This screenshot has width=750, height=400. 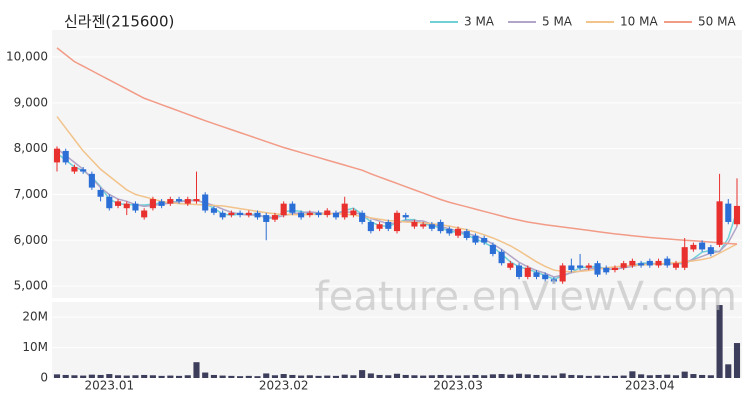 I want to click on y-tick-label: 7,000, so click(x=31, y=194).